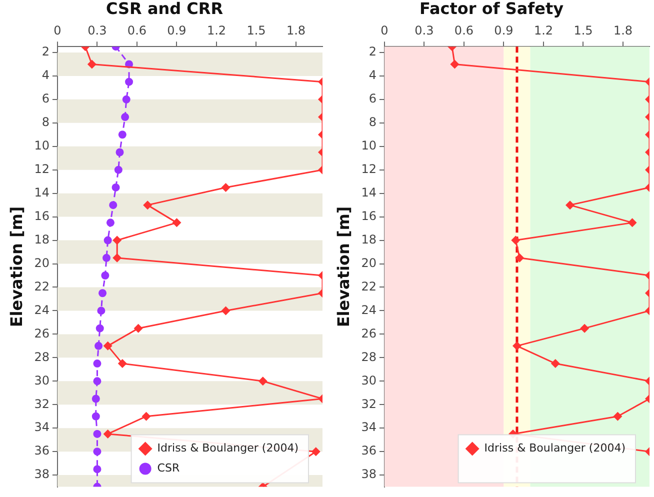 This screenshot has height=497, width=654. What do you see at coordinates (165, 9) in the screenshot?
I see `chart-title: CSR and CRR` at bounding box center [165, 9].